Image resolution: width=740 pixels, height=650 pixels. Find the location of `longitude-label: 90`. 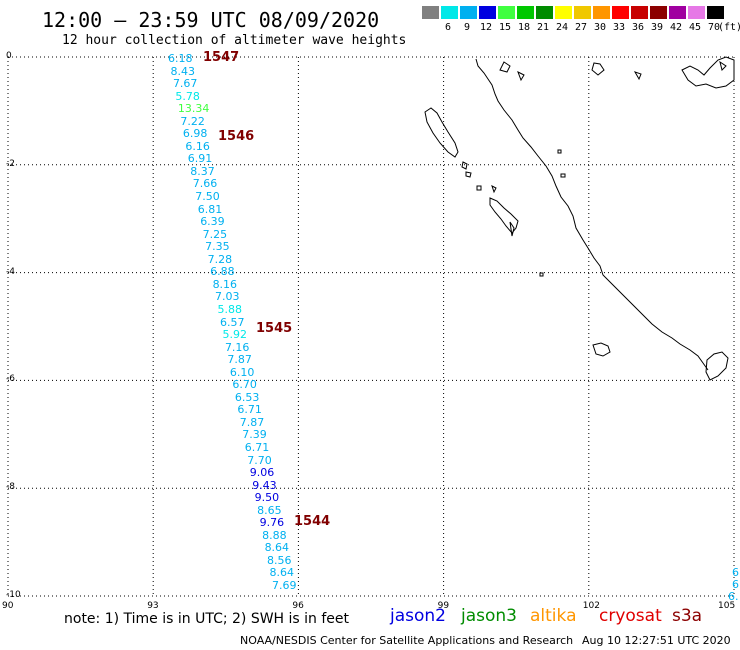

longitude-label: 90 is located at coordinates (8, 606).